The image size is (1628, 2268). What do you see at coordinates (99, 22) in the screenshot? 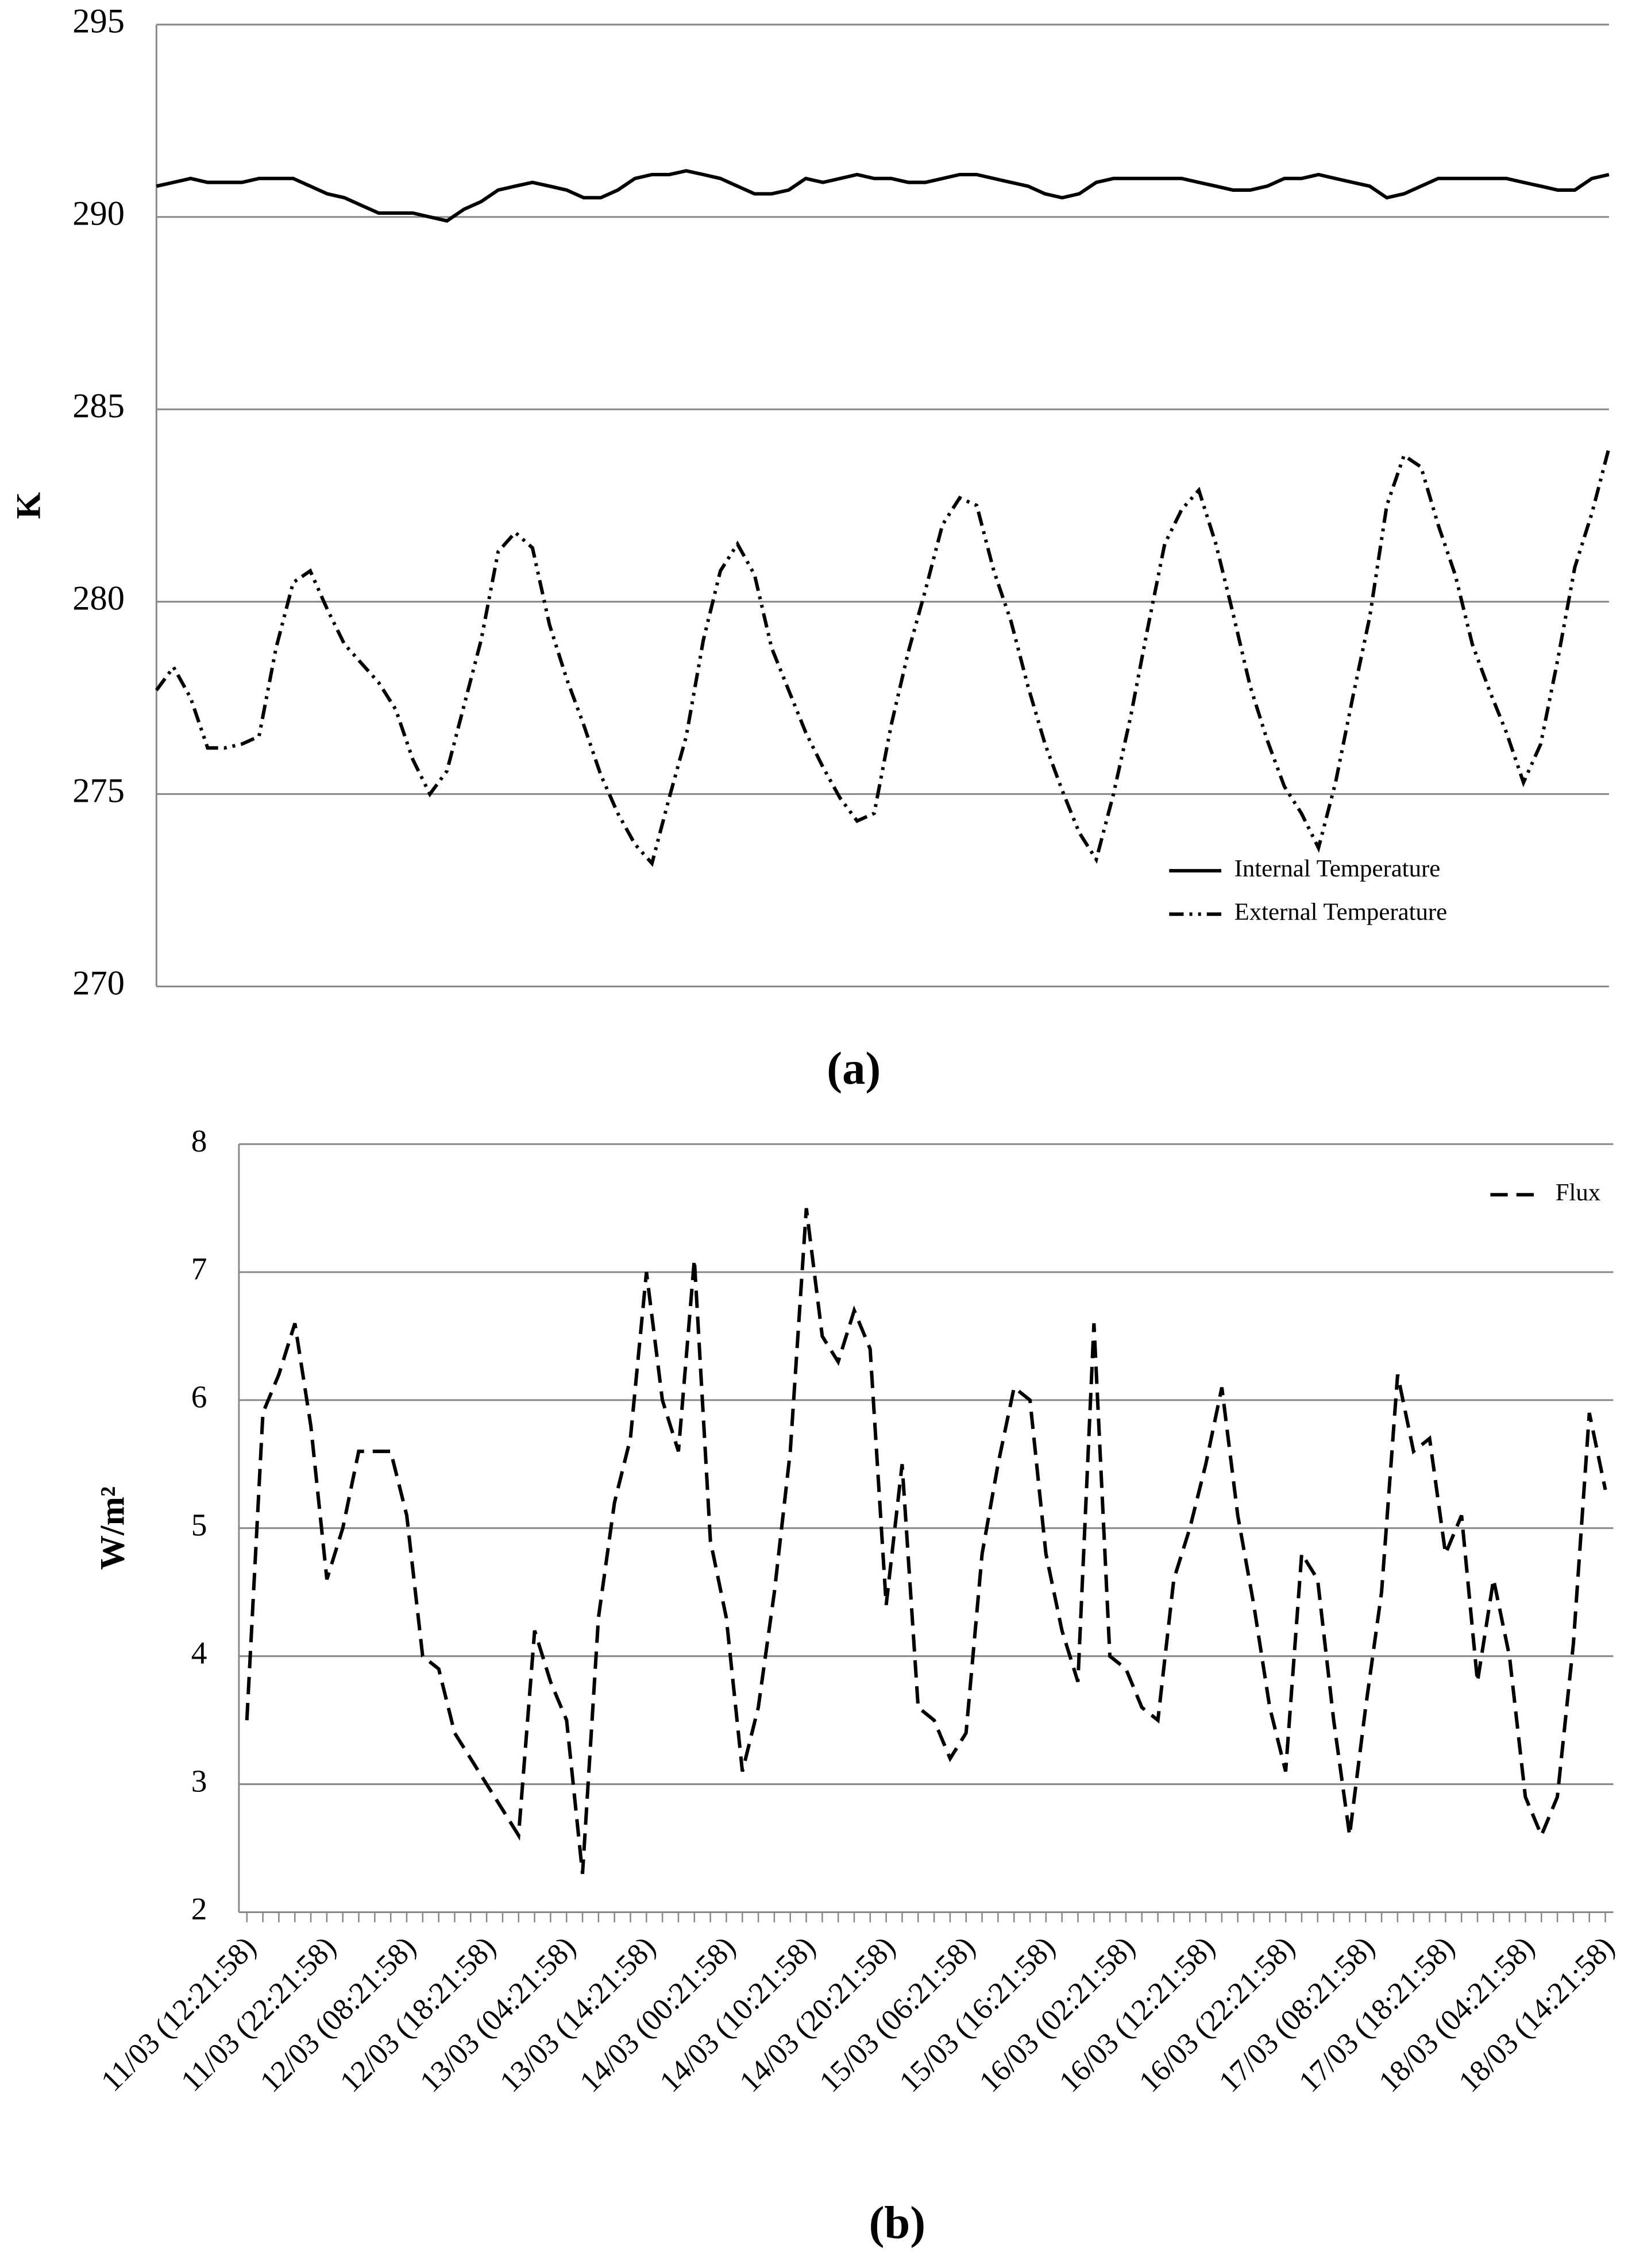
I see `y-tick-label: 295` at bounding box center [99, 22].